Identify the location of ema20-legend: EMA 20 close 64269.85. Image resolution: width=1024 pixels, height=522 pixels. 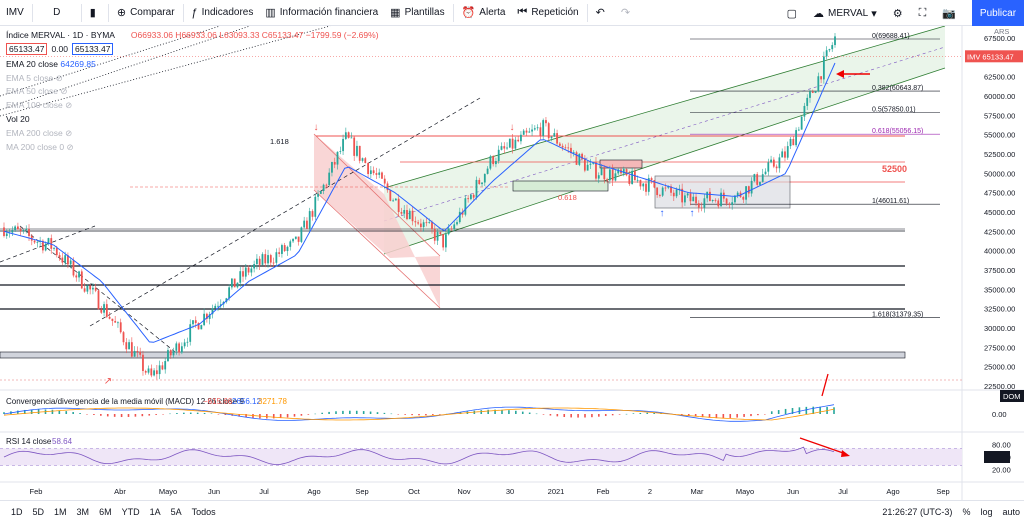
(51, 64).